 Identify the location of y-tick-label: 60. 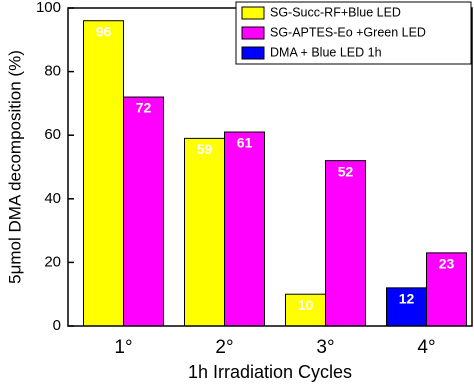
(52, 134).